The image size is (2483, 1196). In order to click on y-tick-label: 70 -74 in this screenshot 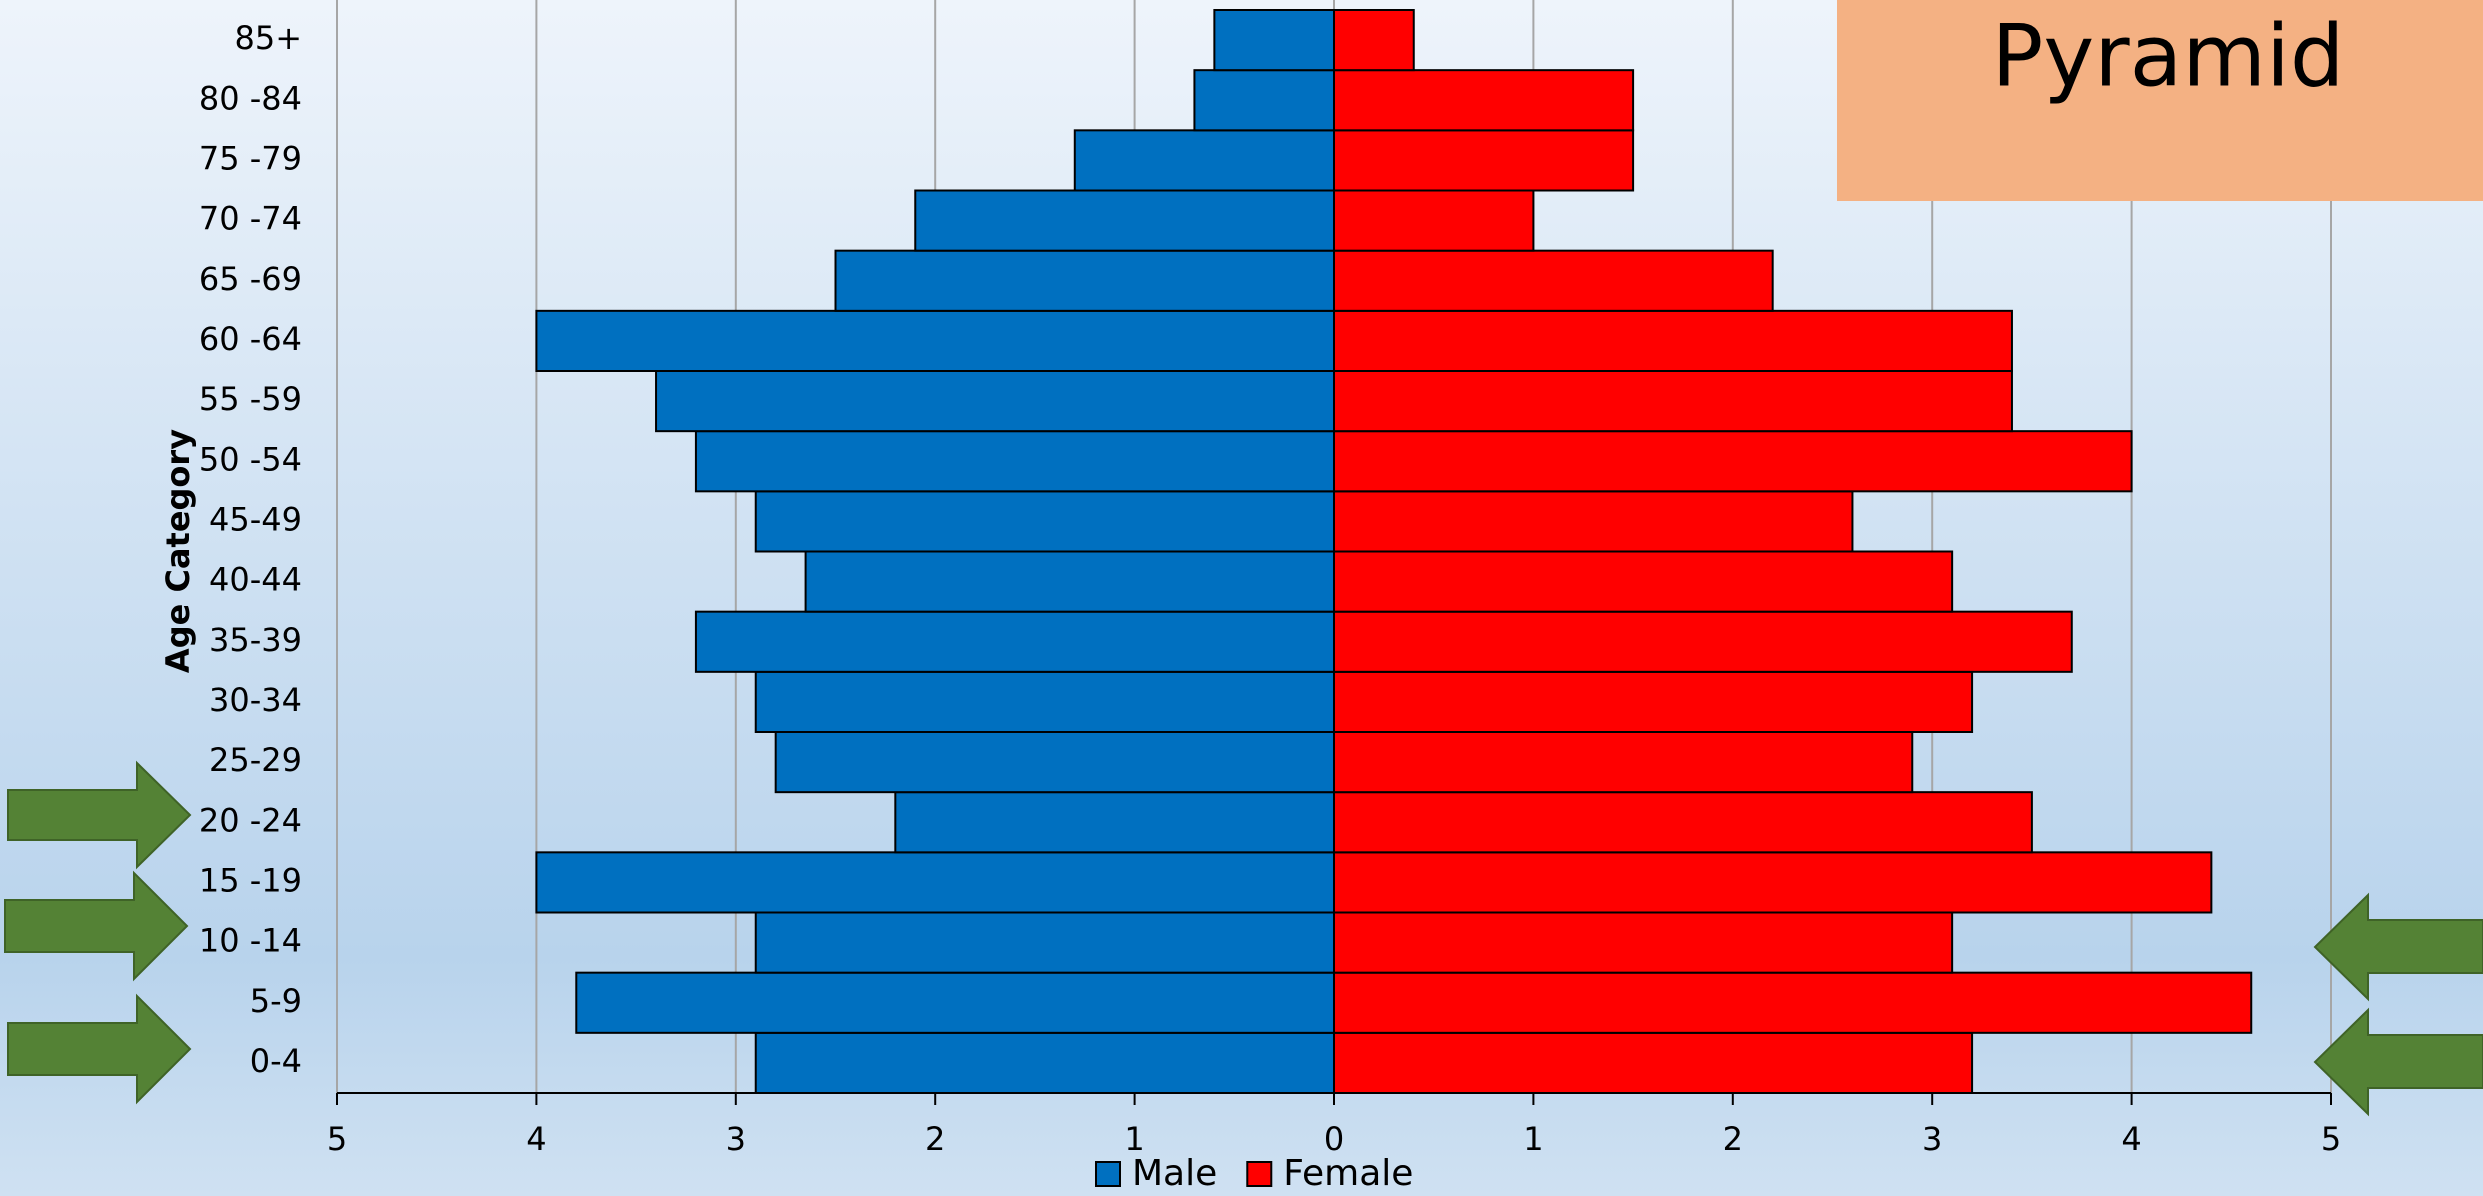, I will do `click(250, 219)`.